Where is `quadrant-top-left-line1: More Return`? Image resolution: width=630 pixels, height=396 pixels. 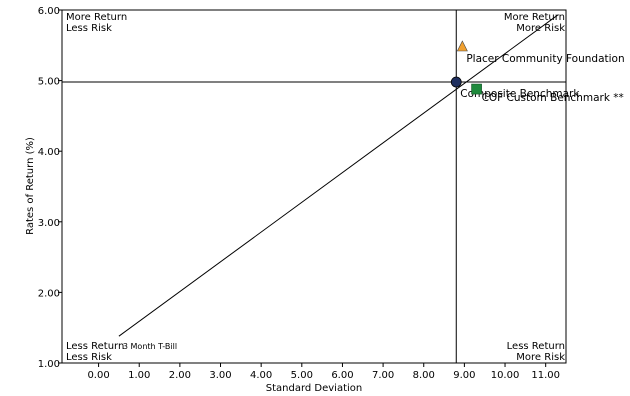 quadrant-top-left-line1: More Return is located at coordinates (96, 17).